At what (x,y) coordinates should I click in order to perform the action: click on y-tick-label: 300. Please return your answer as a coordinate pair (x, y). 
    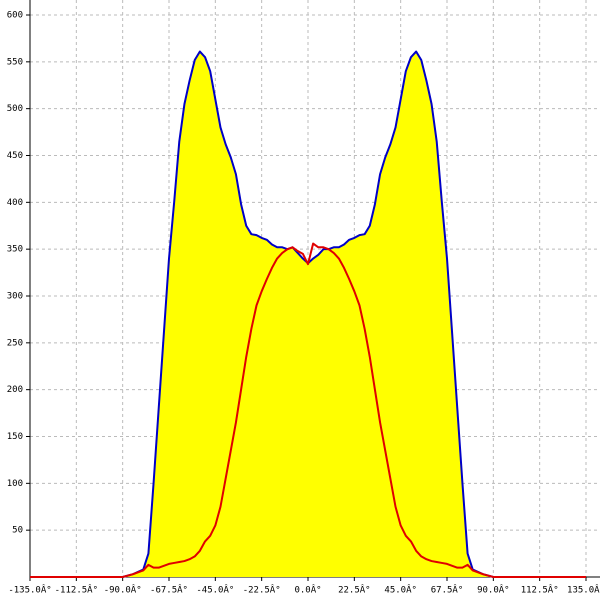
    Looking at the image, I should click on (15, 297).